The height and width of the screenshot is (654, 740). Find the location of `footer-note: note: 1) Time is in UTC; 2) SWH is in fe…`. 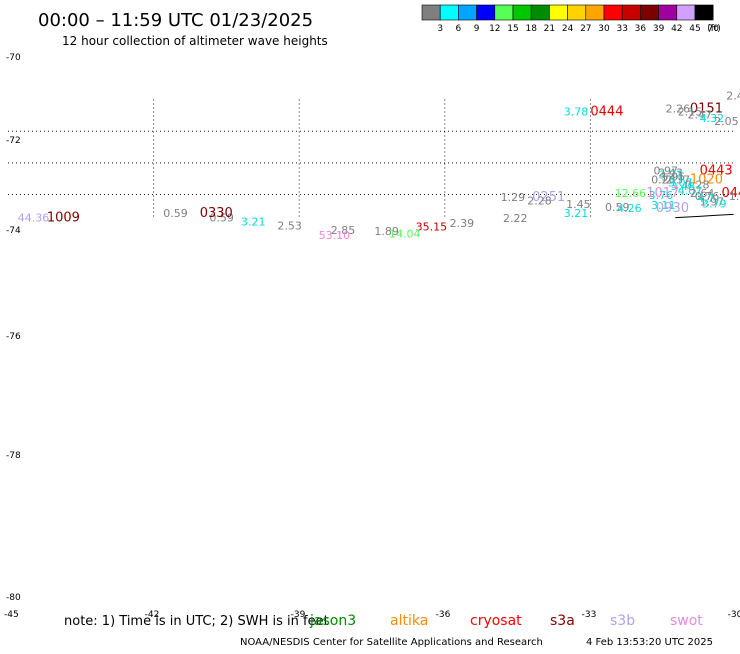

footer-note: note: 1) Time is in UTC; 2) SWH is in fe… is located at coordinates (196, 621).